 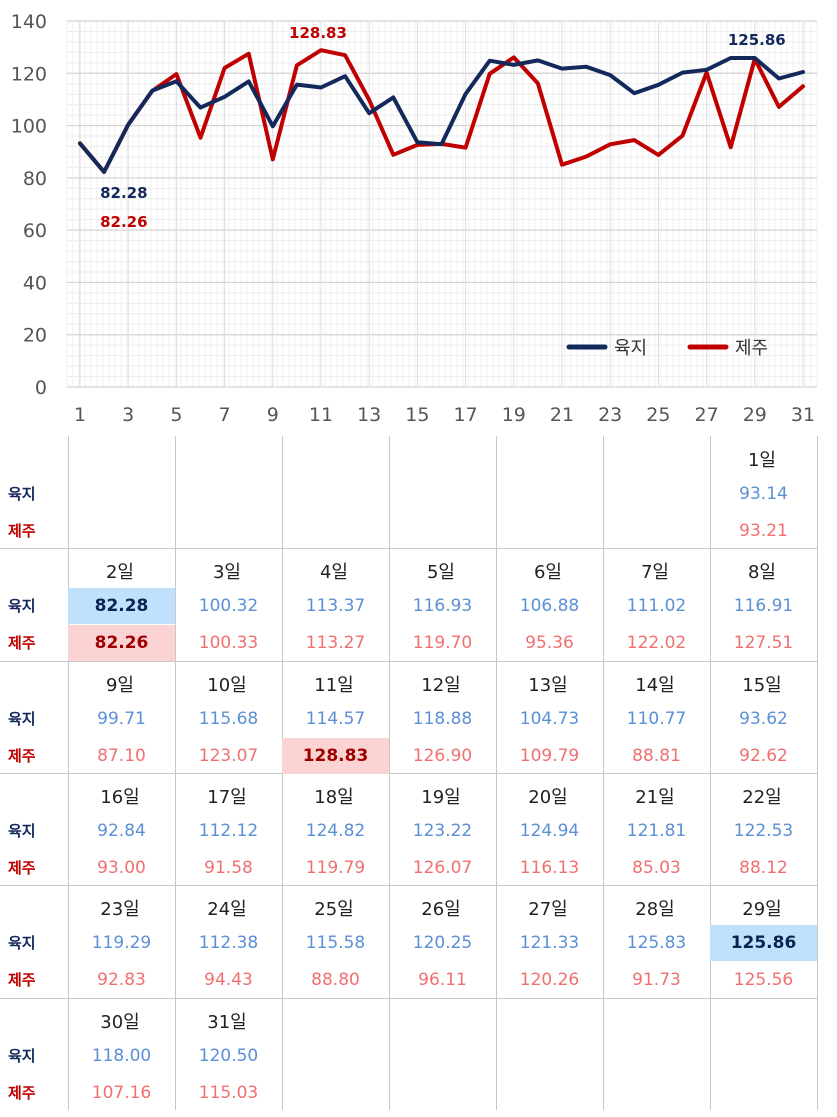 I want to click on column-divider, so click(x=817, y=773).